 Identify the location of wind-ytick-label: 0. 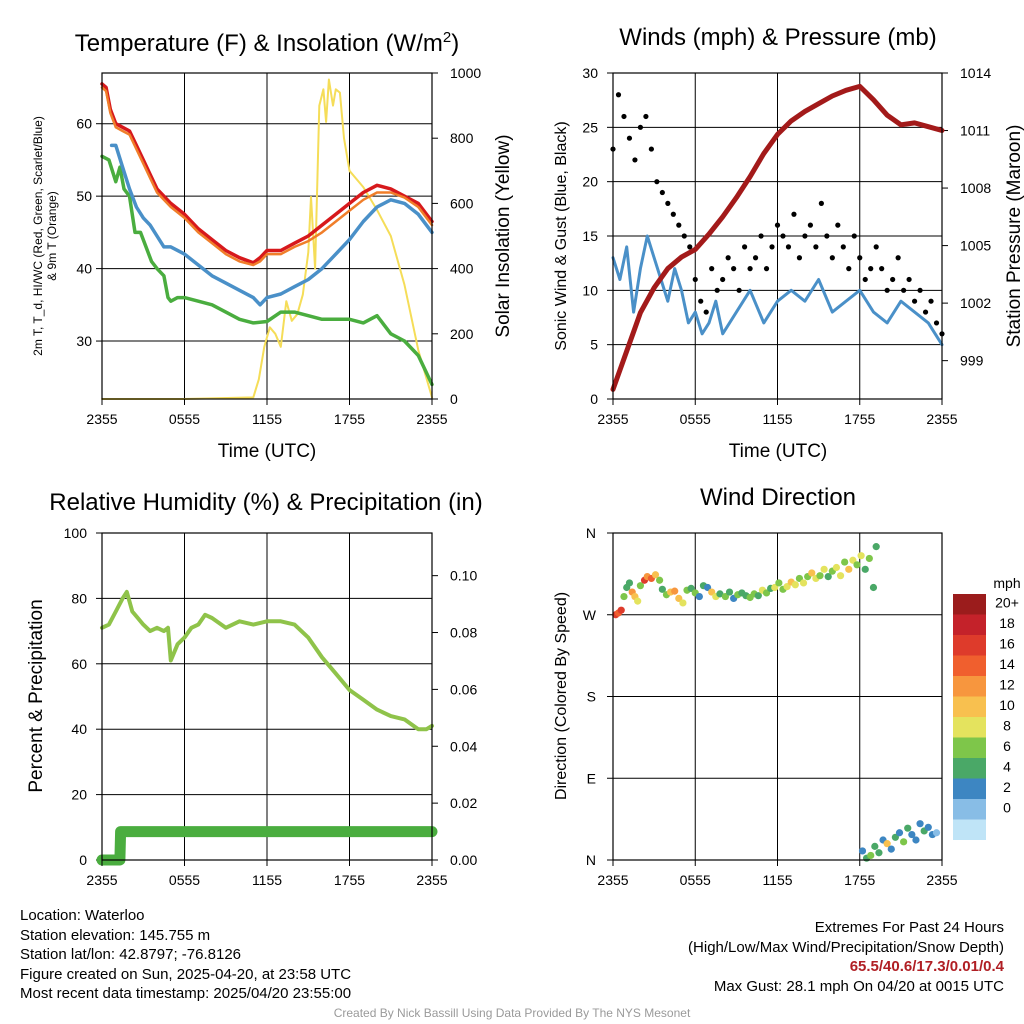
(594, 399).